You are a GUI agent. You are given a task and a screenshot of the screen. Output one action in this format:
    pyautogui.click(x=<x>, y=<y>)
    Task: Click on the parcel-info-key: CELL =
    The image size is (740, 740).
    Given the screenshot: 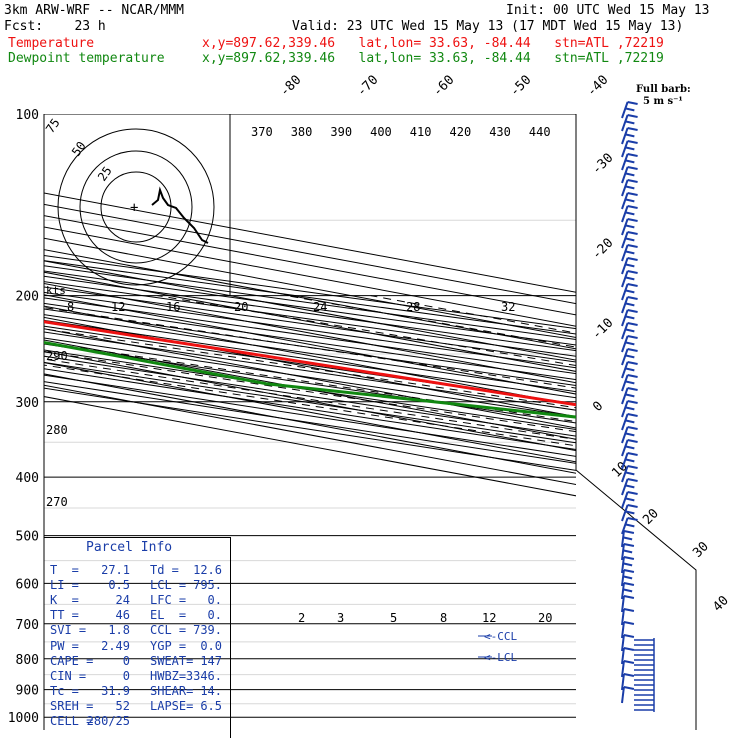 What is the action you would take?
    pyautogui.click(x=72, y=721)
    